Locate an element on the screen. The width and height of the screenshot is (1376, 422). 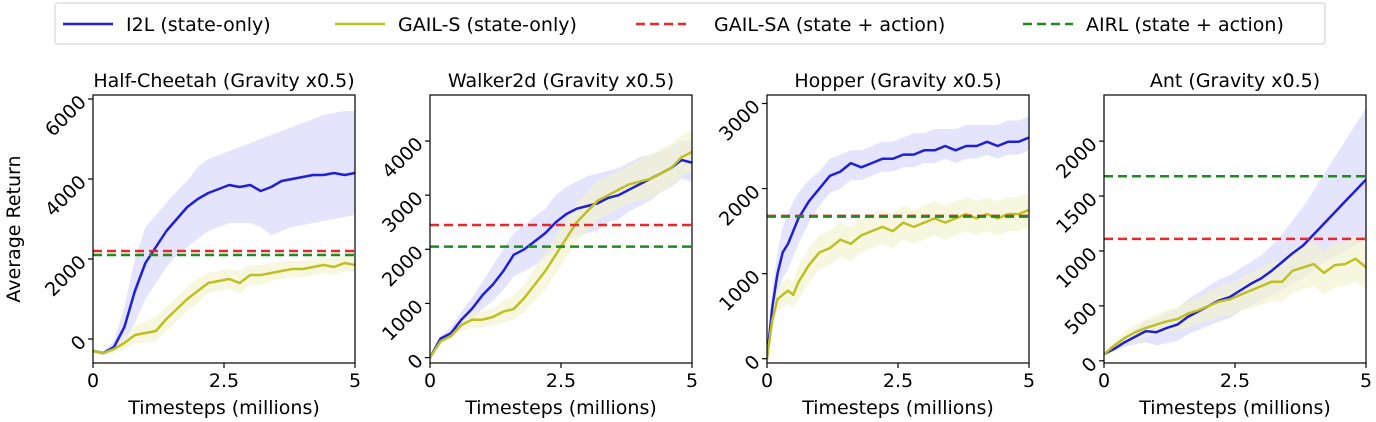
legend-label-i2l: I2L (state-only) is located at coordinates (198, 25).